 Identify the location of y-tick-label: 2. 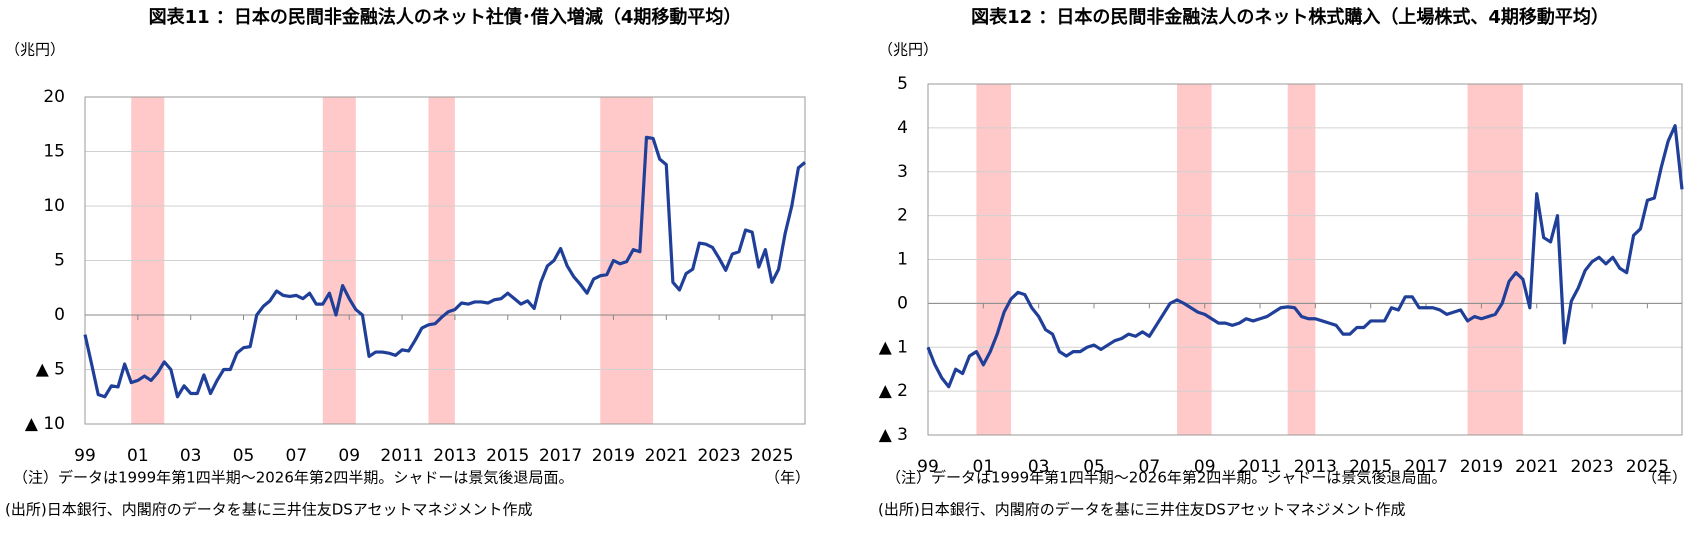
(902, 216).